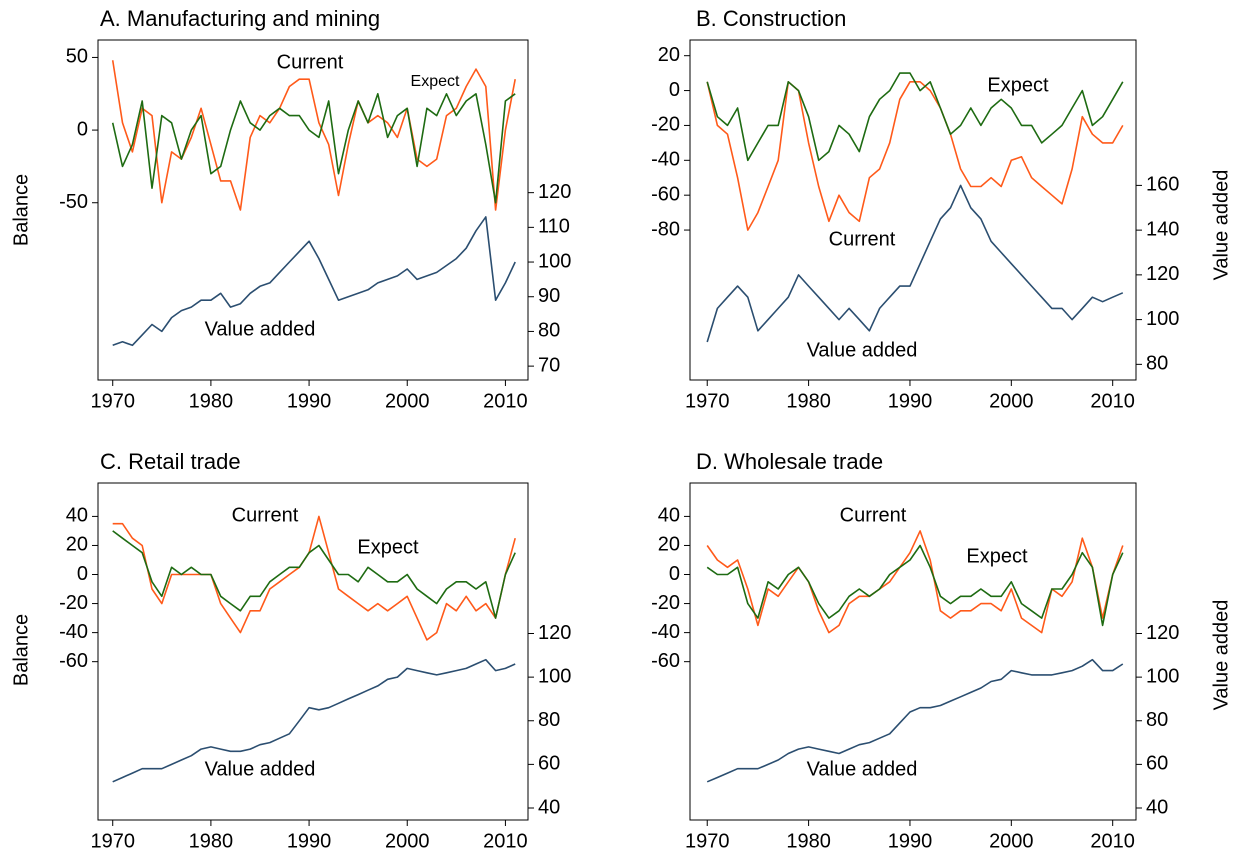 This screenshot has height=860, width=1240. Describe the element at coordinates (240, 18) in the screenshot. I see `panel-title: A. Manufacturing and mining` at that location.